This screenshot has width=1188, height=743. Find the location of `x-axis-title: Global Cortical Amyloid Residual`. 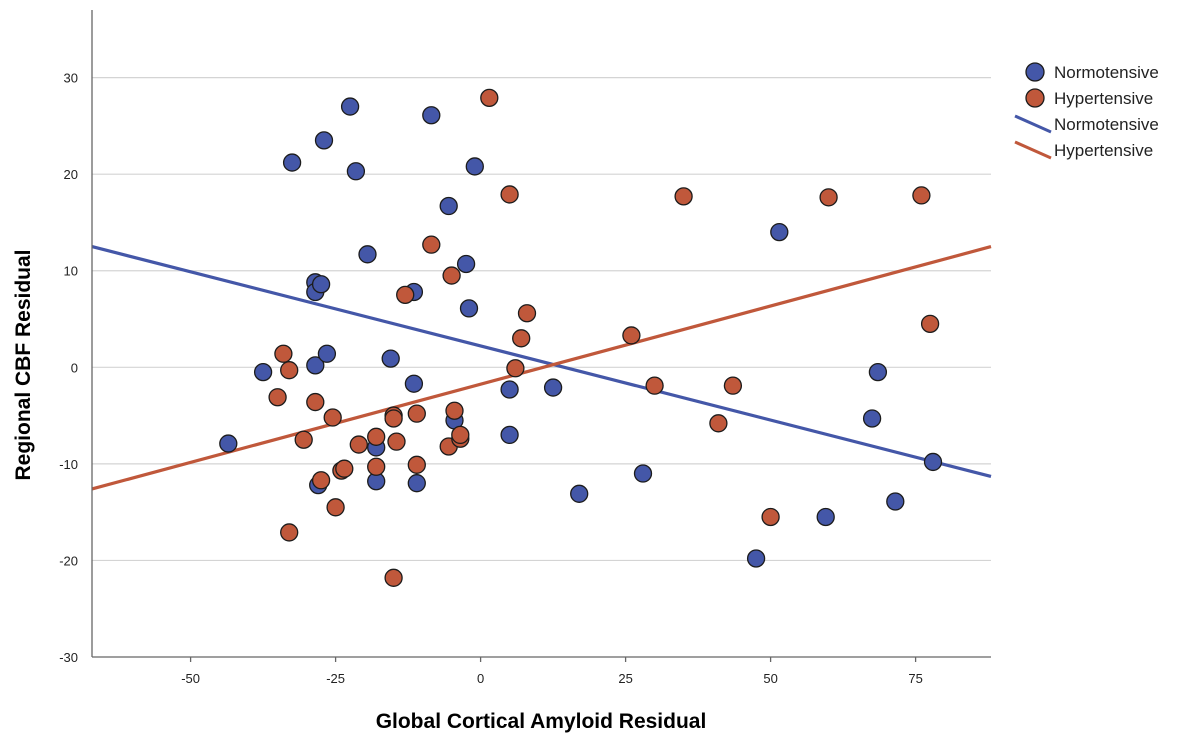

x-axis-title: Global Cortical Amyloid Residual is located at coordinates (541, 721).